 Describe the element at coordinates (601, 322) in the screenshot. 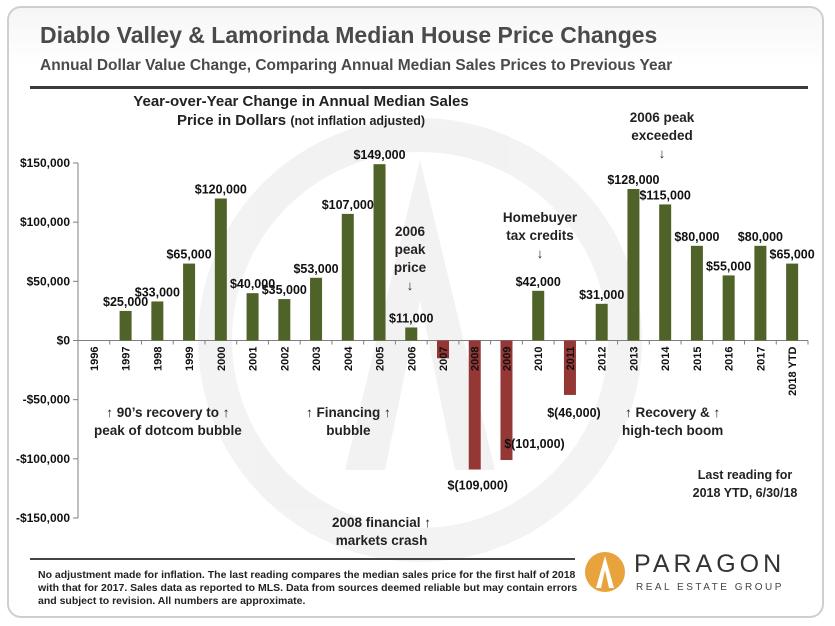

I see `bar-2012` at that location.